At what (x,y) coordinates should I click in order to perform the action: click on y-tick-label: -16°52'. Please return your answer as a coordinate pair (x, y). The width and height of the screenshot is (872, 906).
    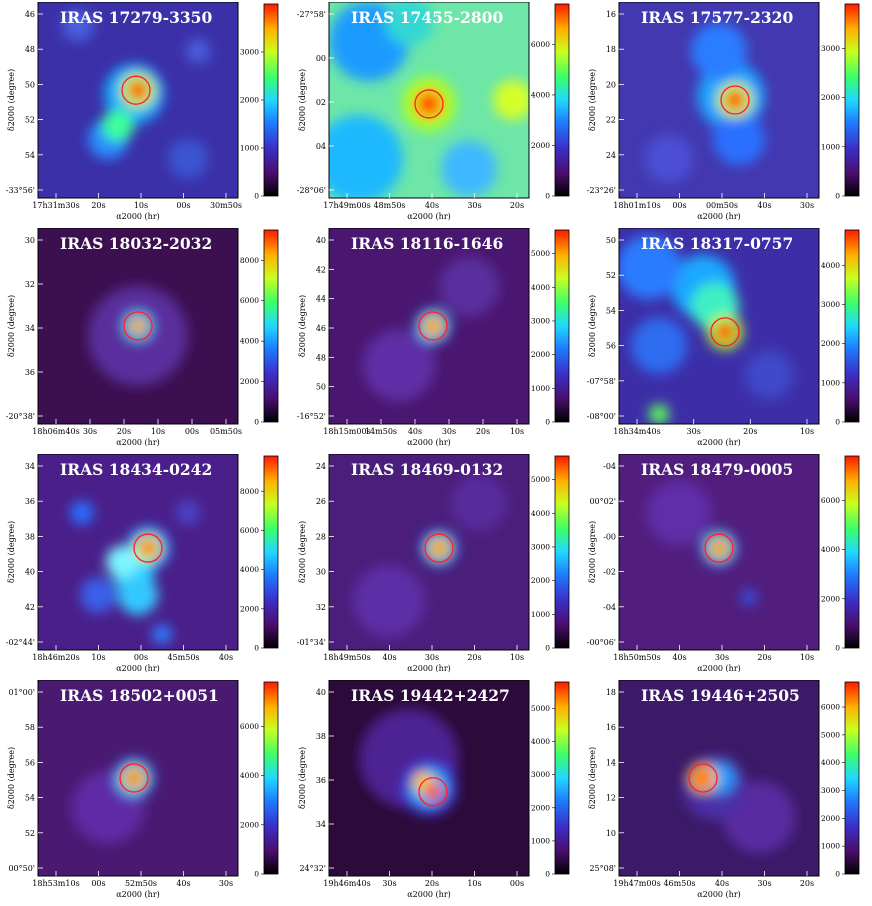
    Looking at the image, I should click on (311, 416).